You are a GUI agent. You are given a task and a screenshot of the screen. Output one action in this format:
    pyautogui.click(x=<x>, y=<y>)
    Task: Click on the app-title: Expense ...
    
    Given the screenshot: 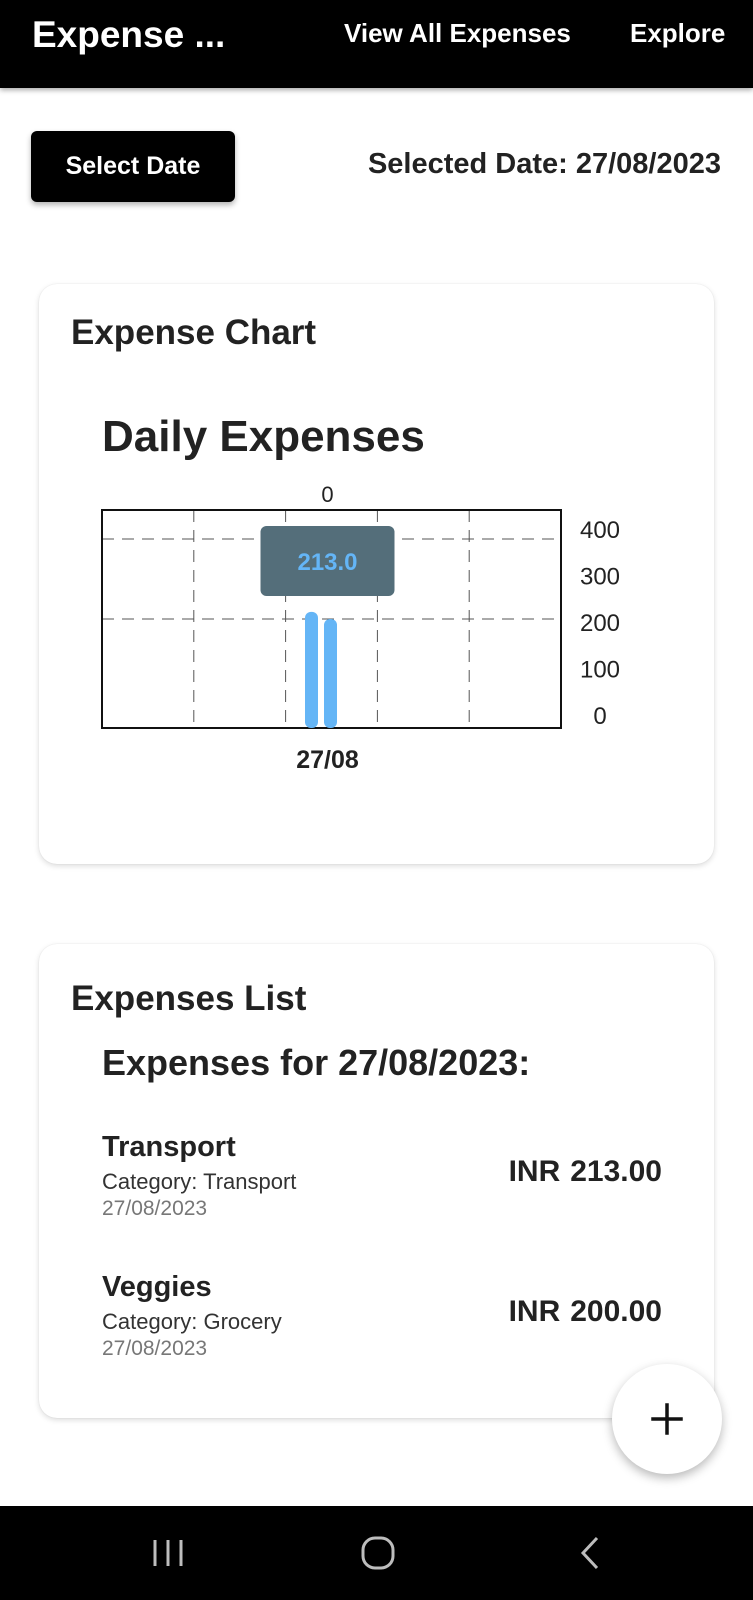 What is the action you would take?
    pyautogui.click(x=129, y=34)
    